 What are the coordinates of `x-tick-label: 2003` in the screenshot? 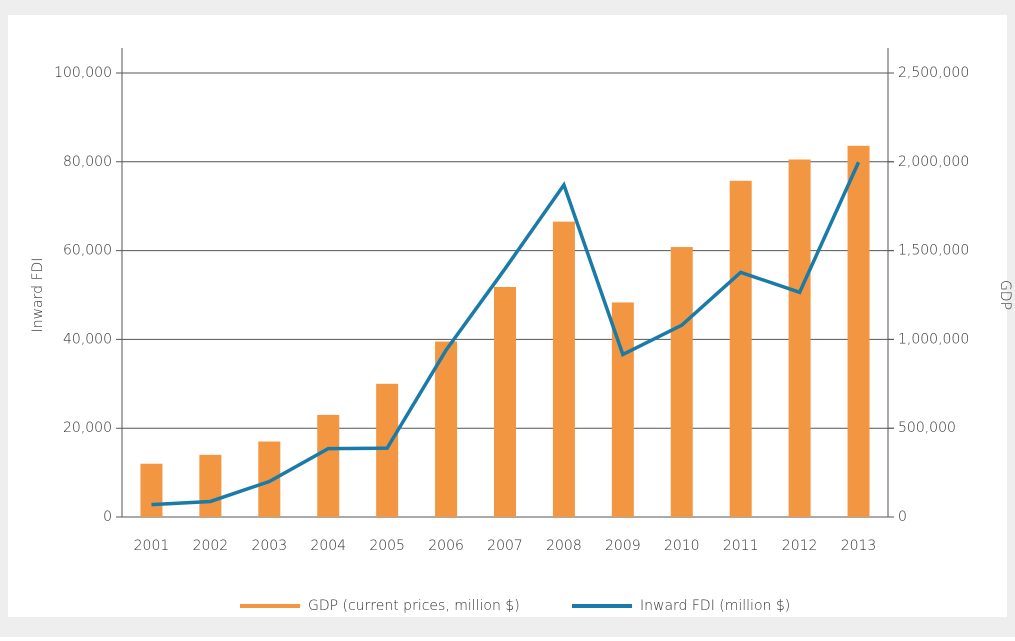 It's located at (269, 546).